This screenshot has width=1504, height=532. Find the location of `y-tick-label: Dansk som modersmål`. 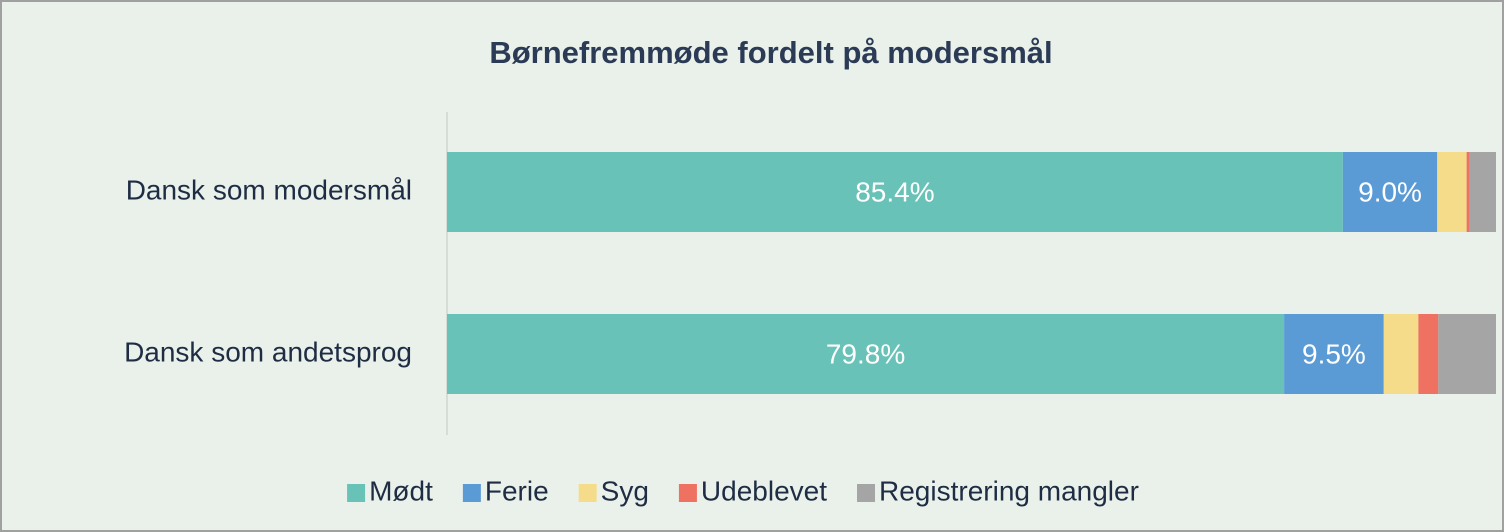

y-tick-label: Dansk som modersmål is located at coordinates (269, 189).